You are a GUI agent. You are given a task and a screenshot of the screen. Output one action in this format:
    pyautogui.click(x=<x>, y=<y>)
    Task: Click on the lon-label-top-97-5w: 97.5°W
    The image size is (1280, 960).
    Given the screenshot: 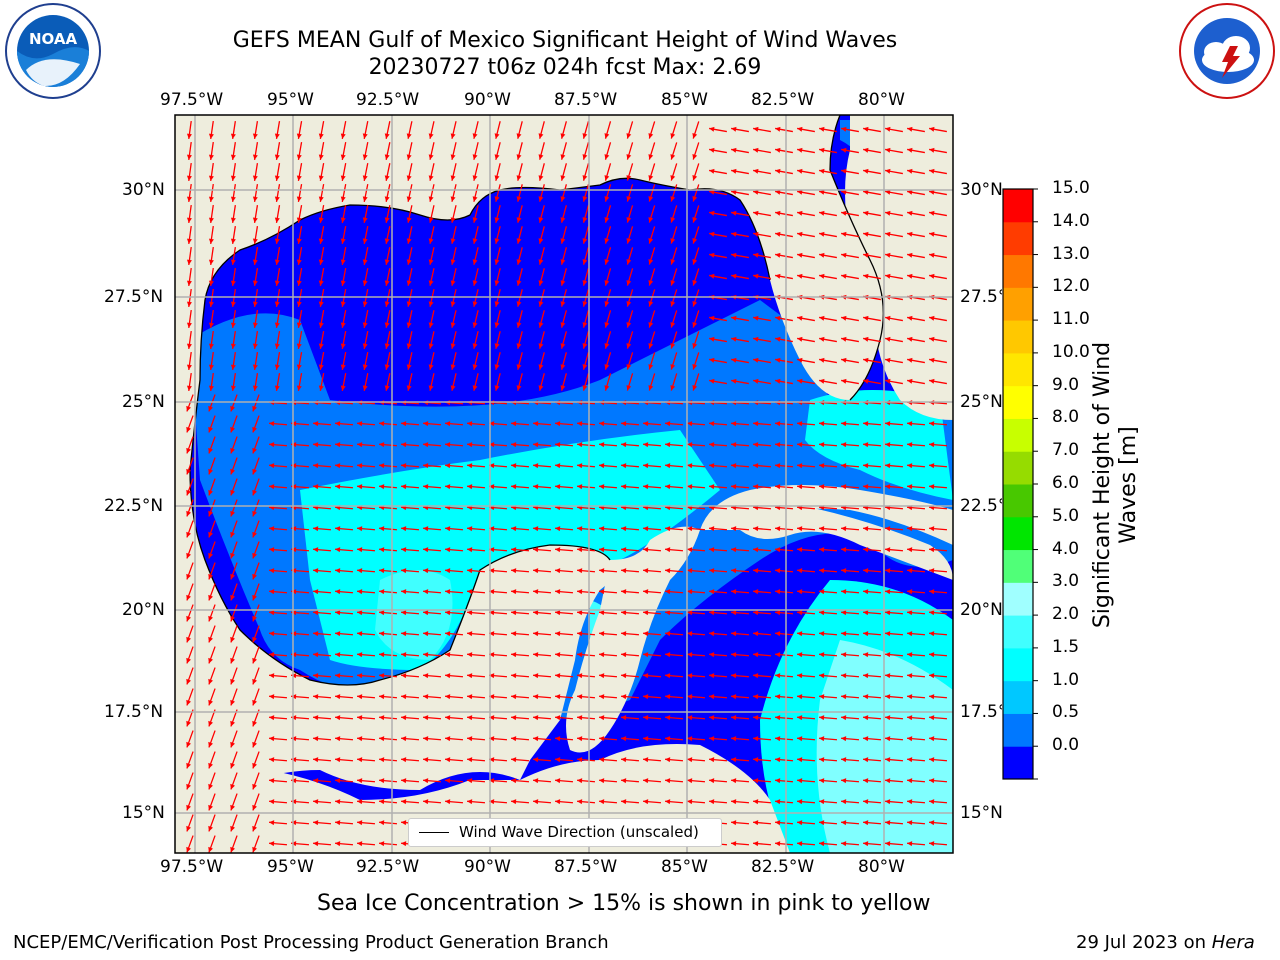 What is the action you would take?
    pyautogui.click(x=192, y=100)
    